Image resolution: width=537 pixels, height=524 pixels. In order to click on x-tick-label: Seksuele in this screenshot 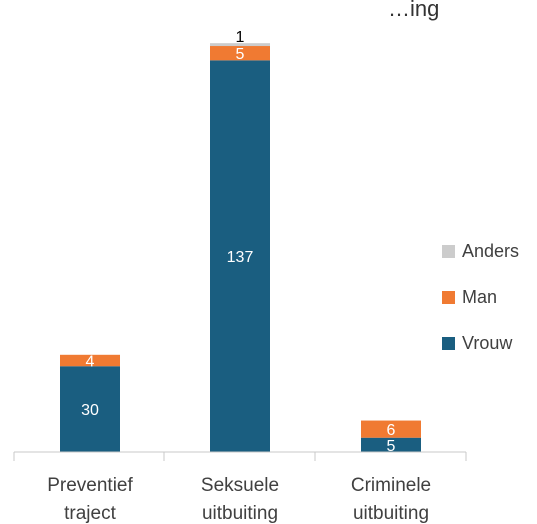, I will do `click(240, 485)`.